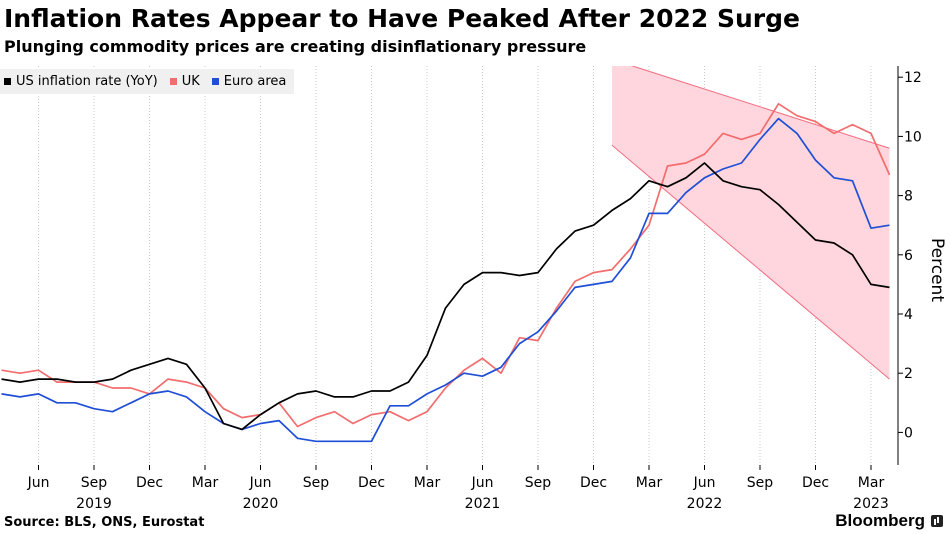 The image size is (951, 534). What do you see at coordinates (7, 81) in the screenshot?
I see `legend-swatch-us` at bounding box center [7, 81].